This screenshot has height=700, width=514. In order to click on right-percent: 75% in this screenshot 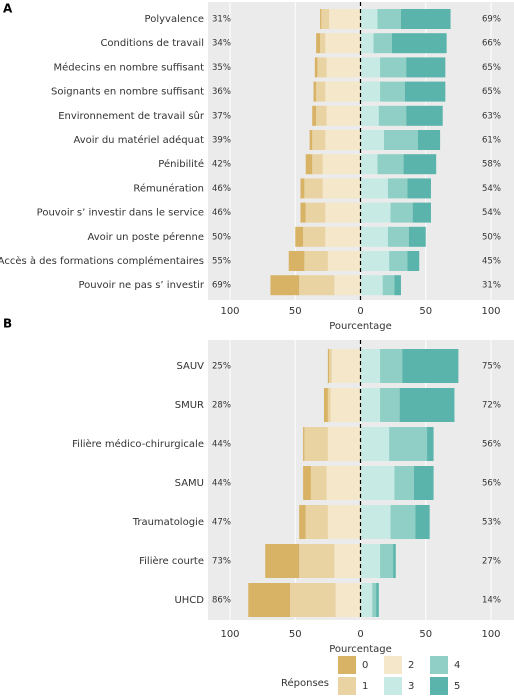, I will do `click(491, 367)`.